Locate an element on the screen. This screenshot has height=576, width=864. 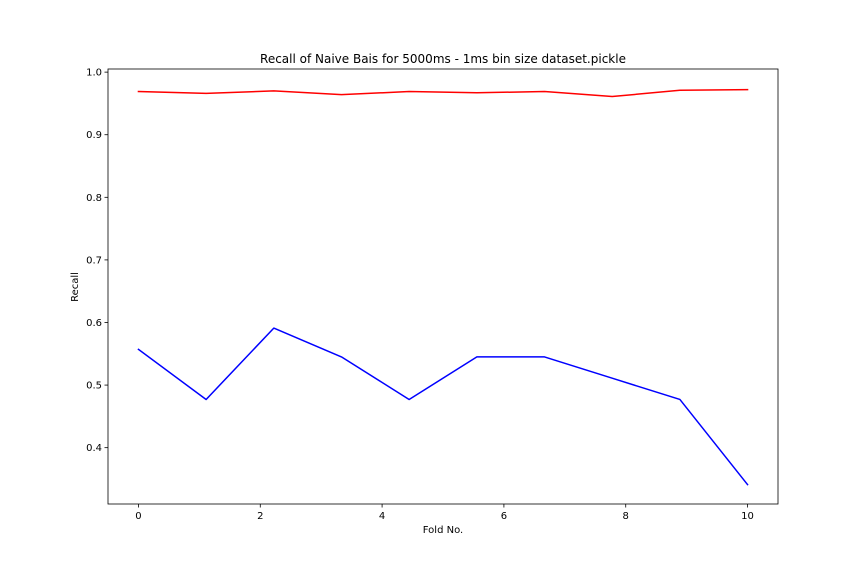
x-tick-label: 4 is located at coordinates (382, 516).